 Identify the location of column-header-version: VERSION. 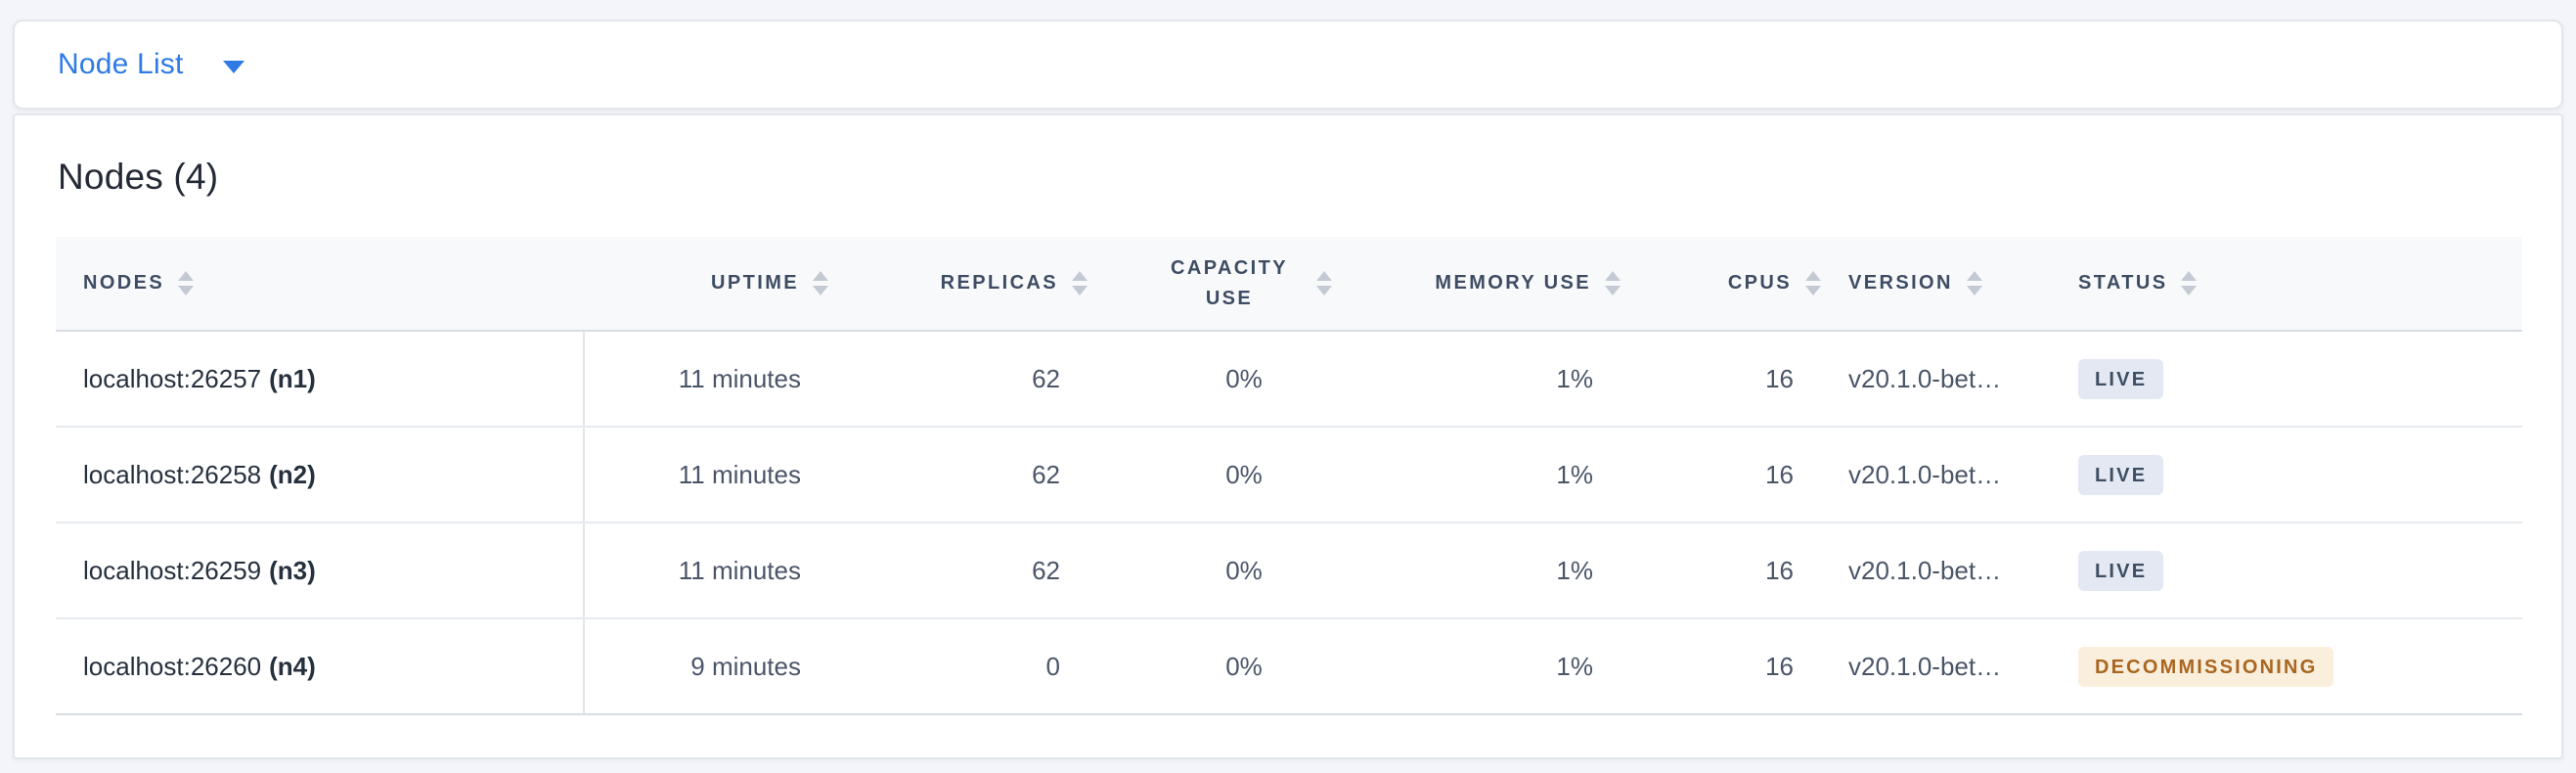
(1936, 285).